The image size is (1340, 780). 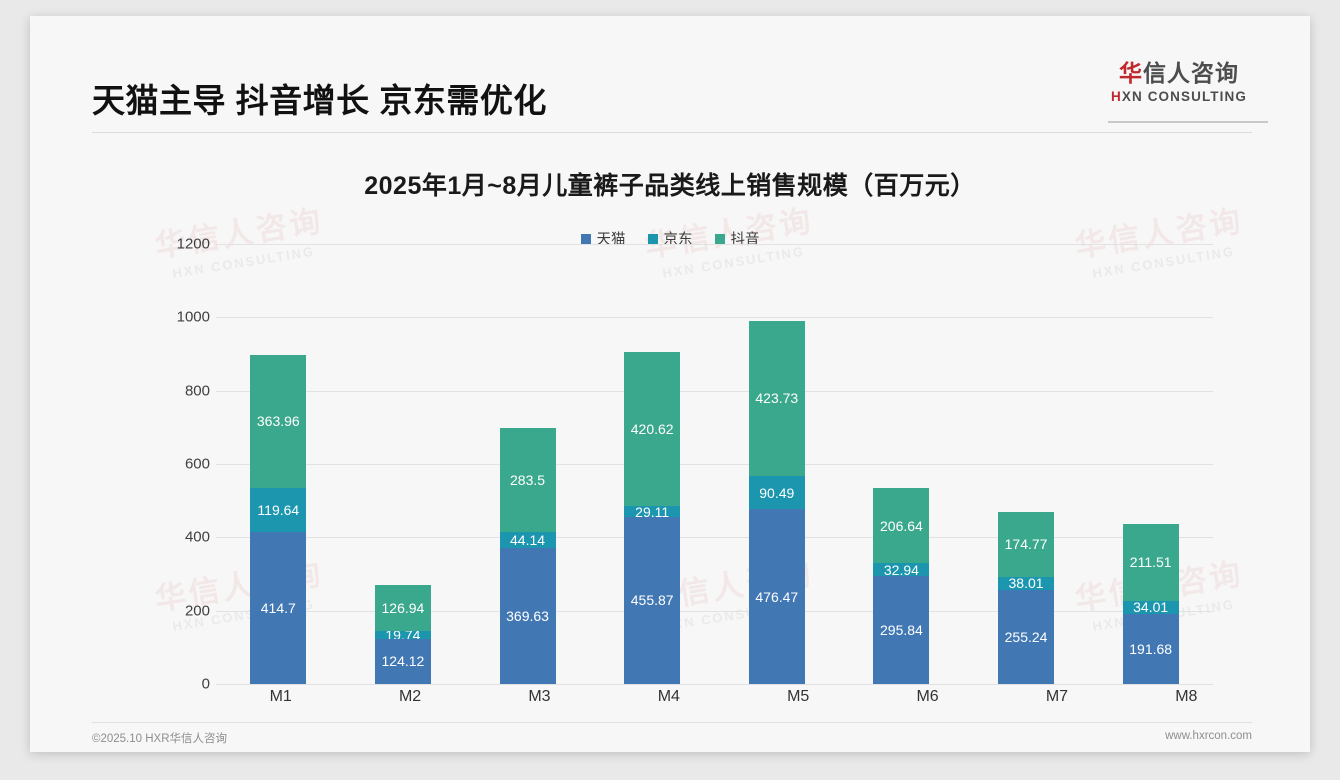 I want to click on brand-logo: 华信人咨询 HXN CONSULTING, so click(x=1179, y=82).